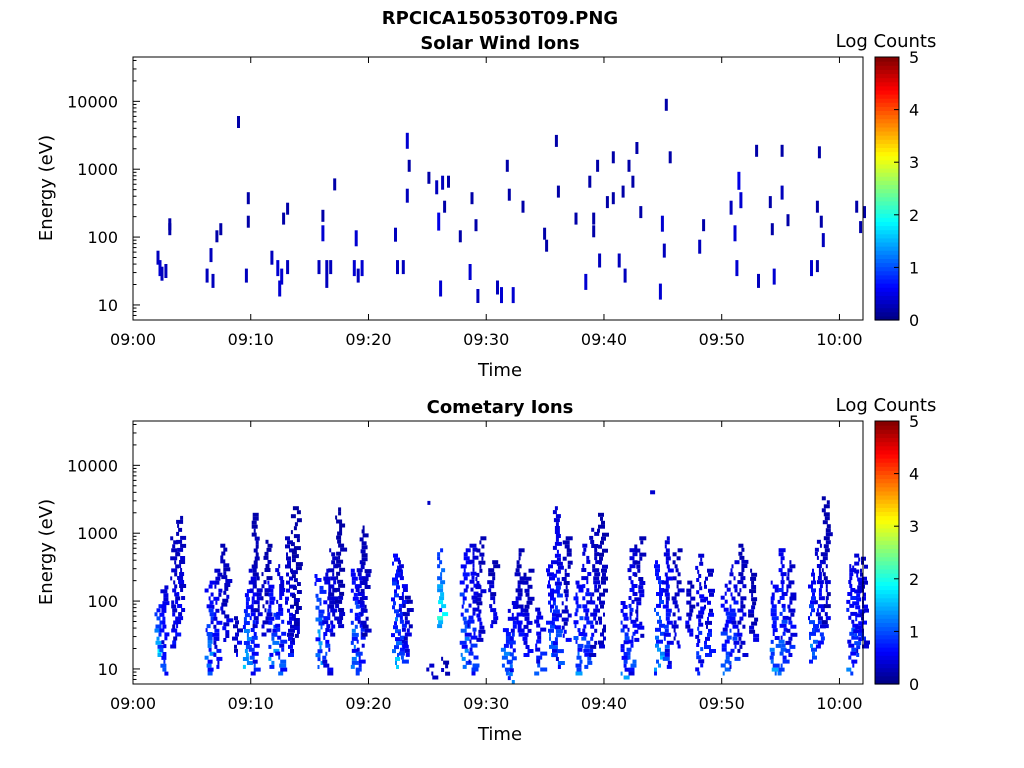 The width and height of the screenshot is (1024, 768). I want to click on x-tick-label: 09:10, so click(251, 703).